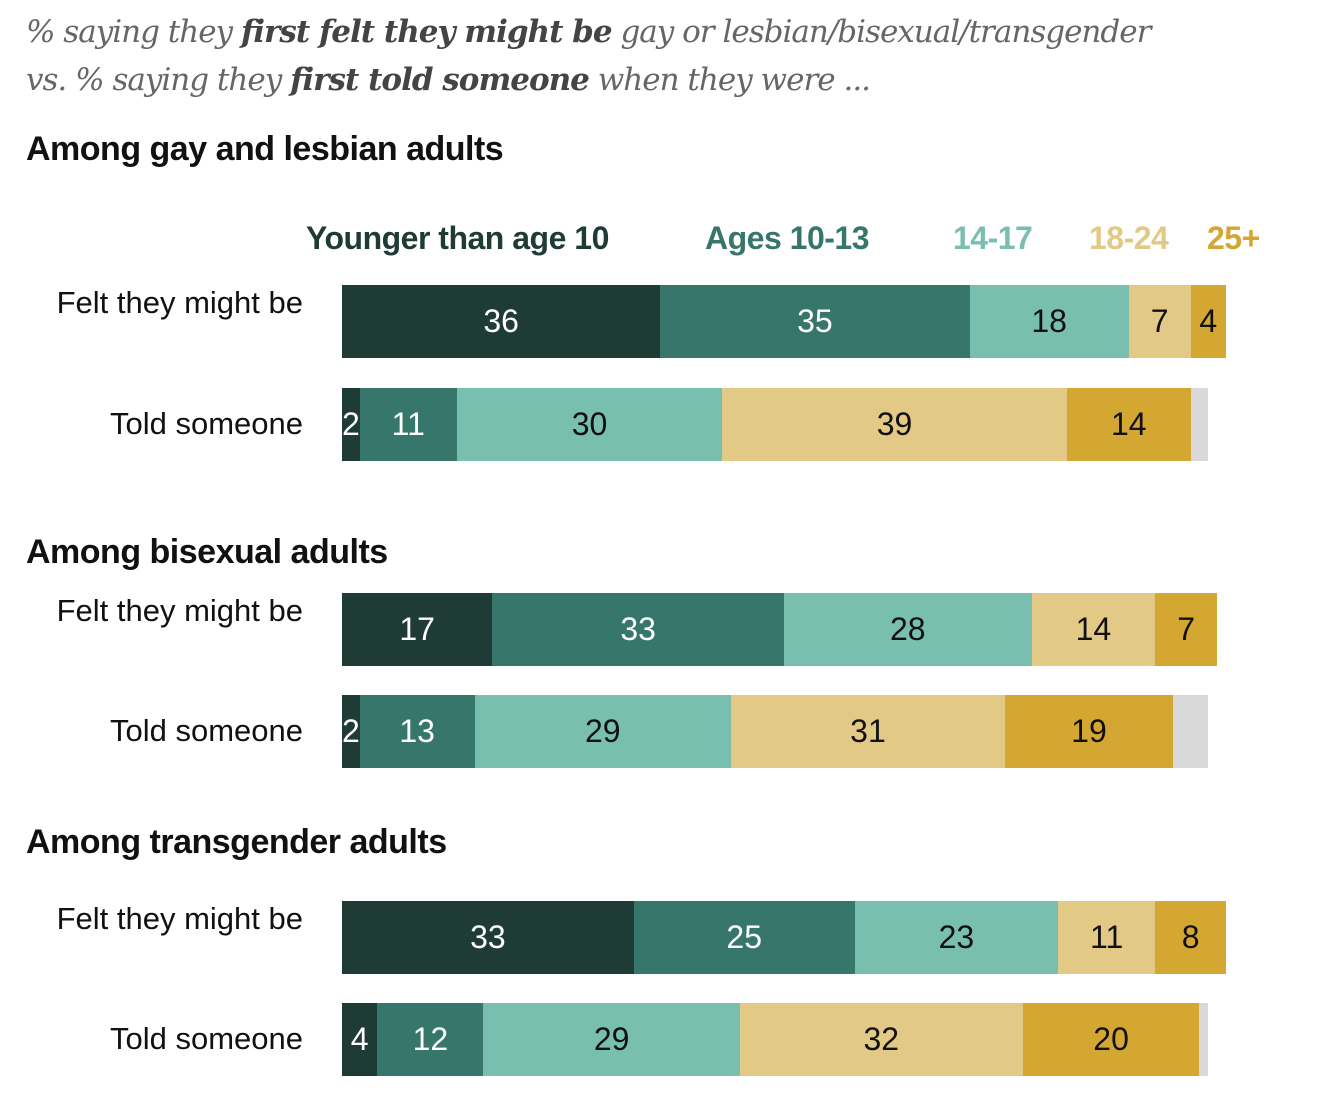  Describe the element at coordinates (638, 629) in the screenshot. I see `bar-segment-ages-10-13: 33` at that location.